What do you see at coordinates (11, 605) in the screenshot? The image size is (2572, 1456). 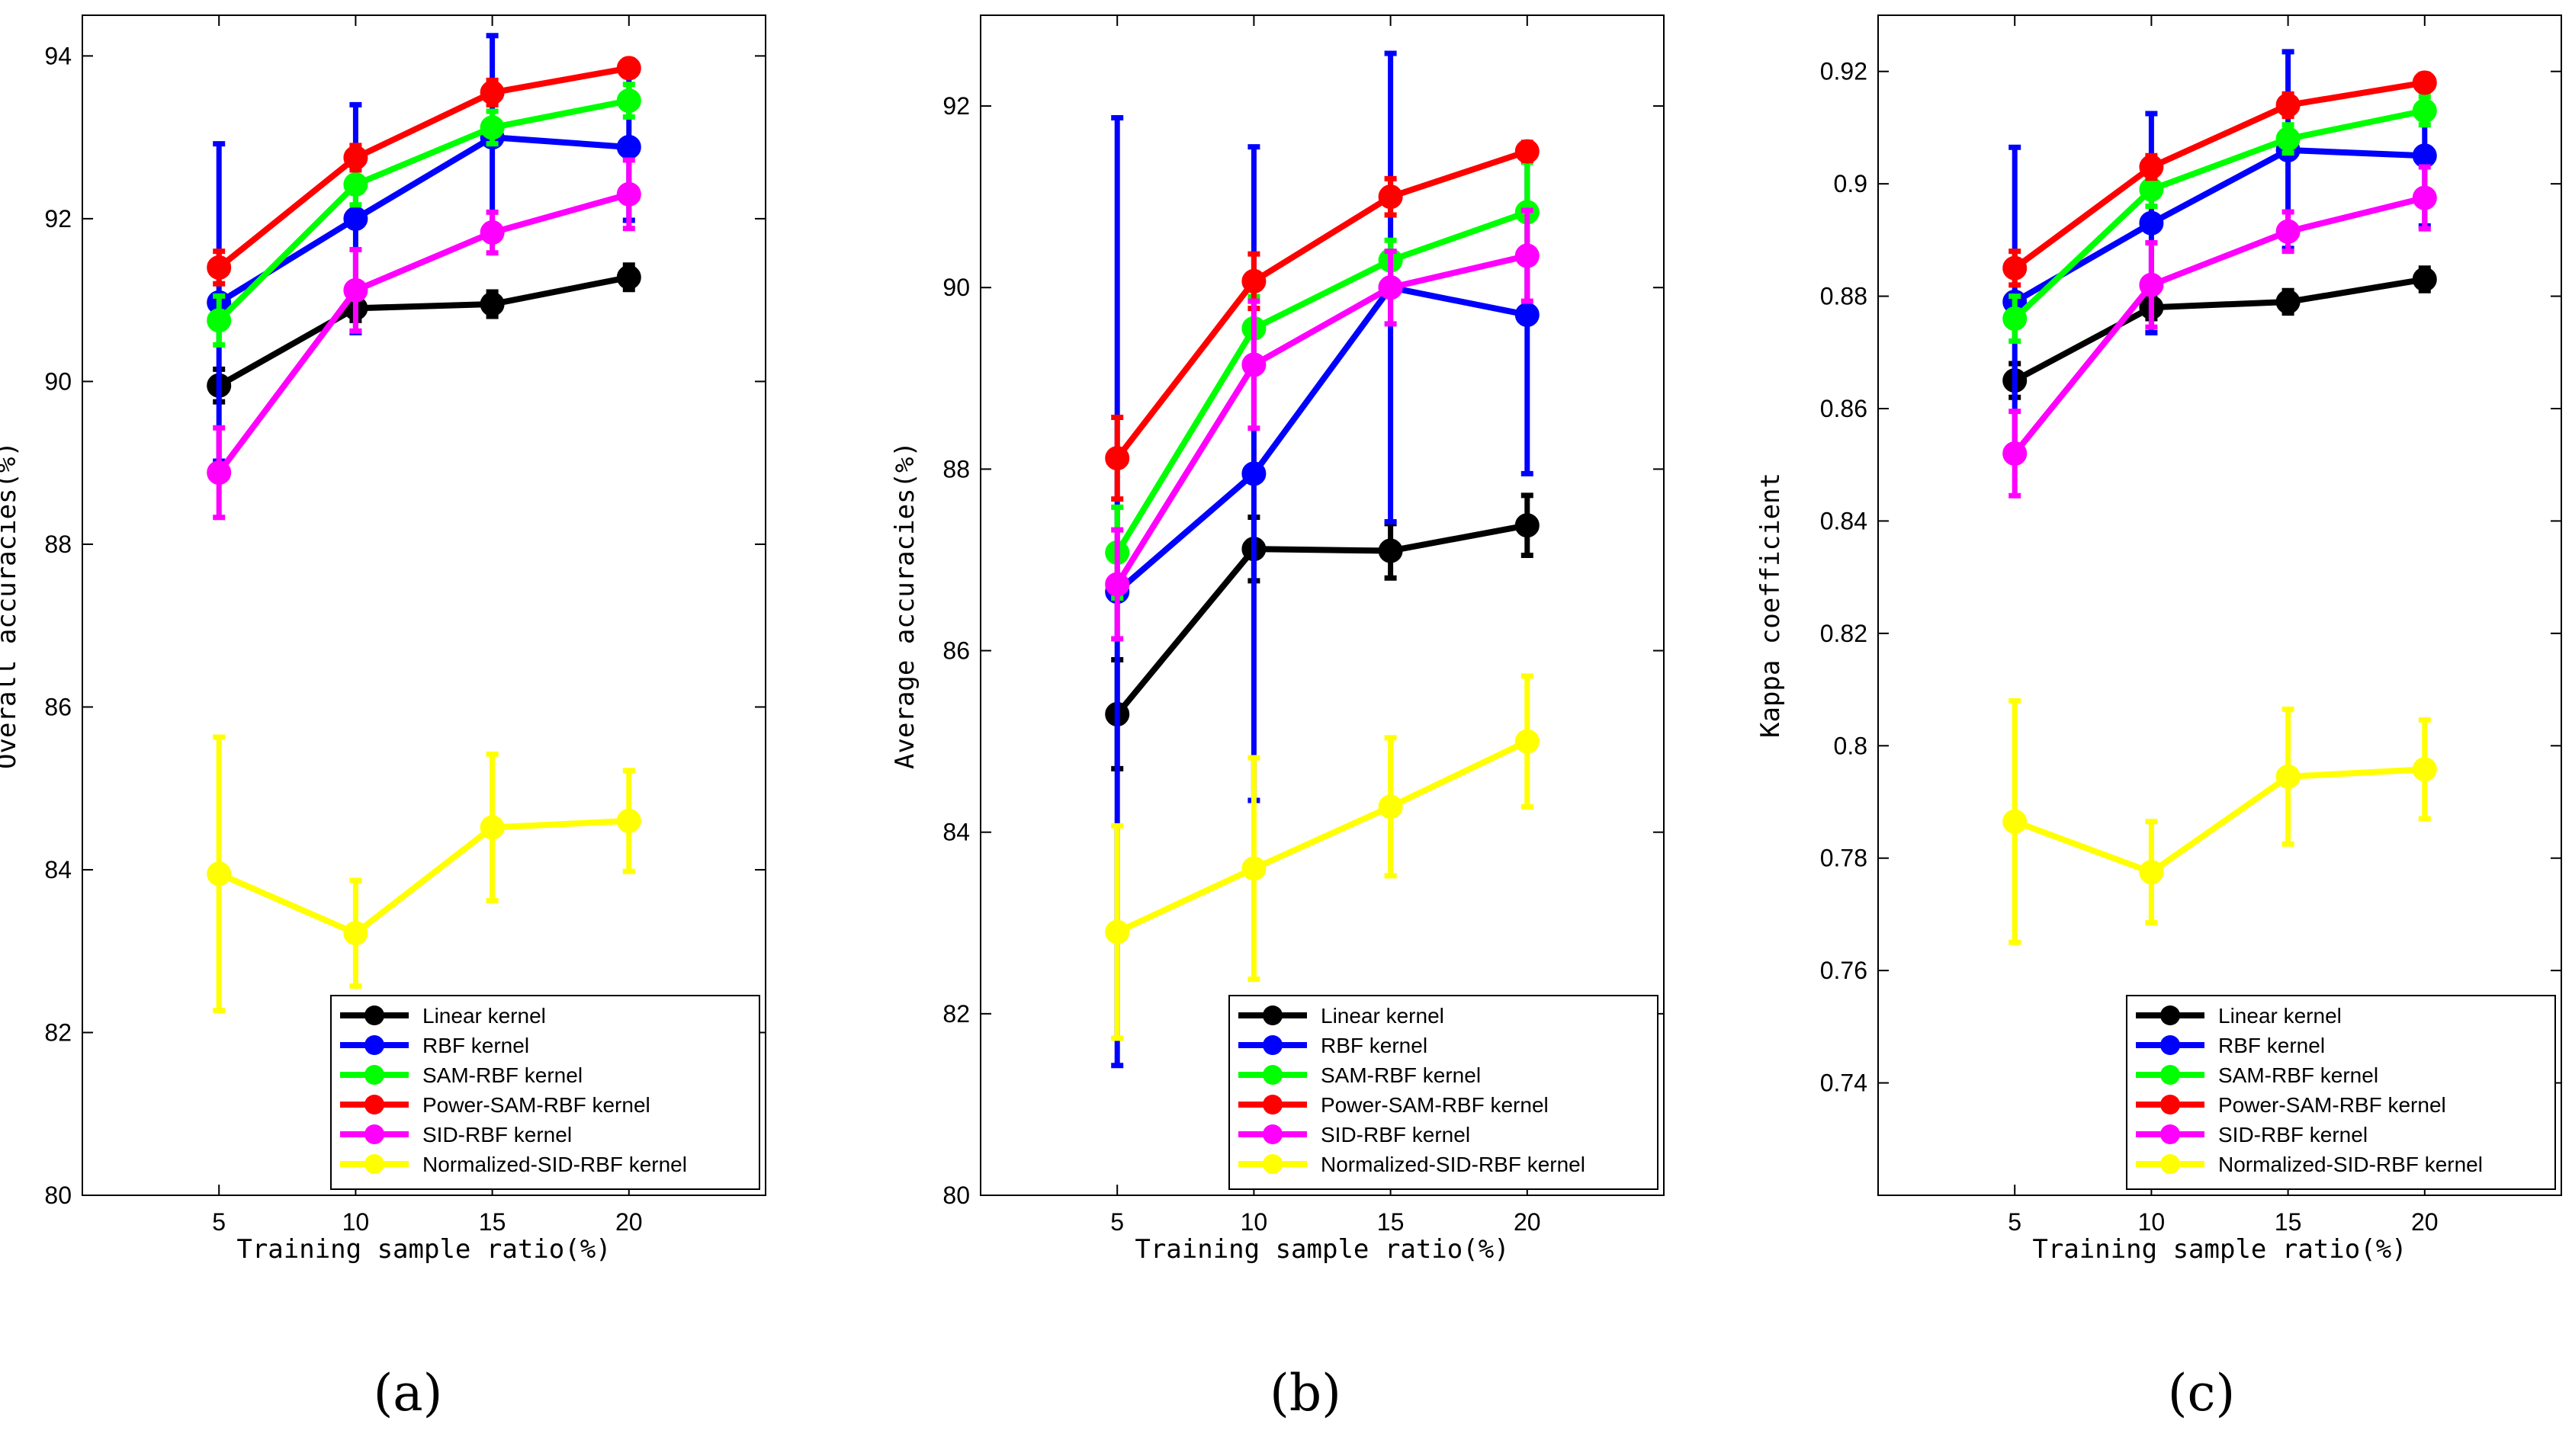 I see `y-axis-label: Overall accuracies(%)` at bounding box center [11, 605].